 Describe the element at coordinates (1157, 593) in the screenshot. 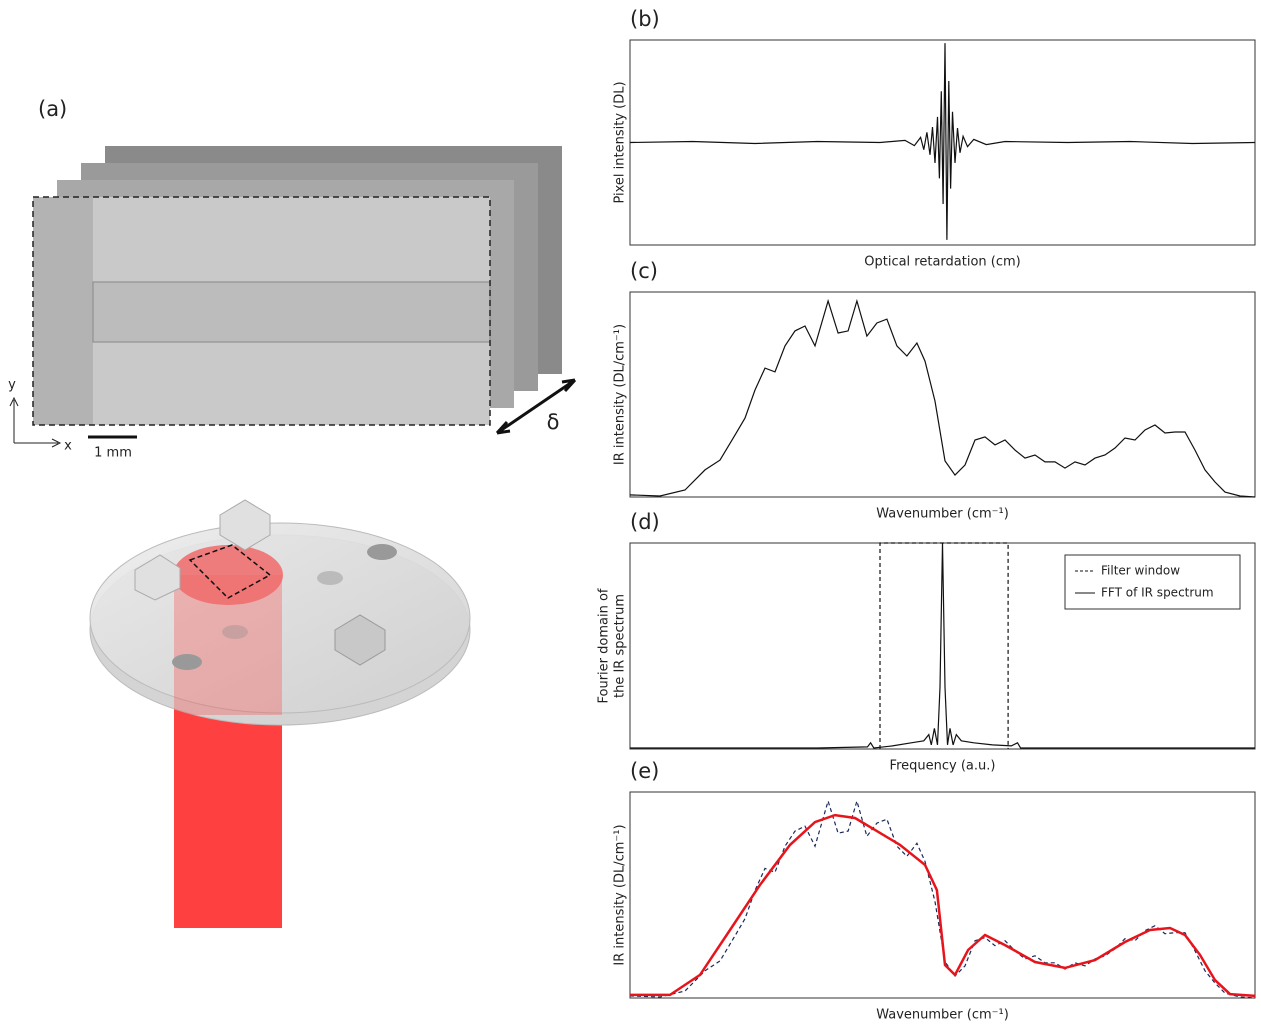

I see `legend-label: FFT of IR spectrum` at that location.